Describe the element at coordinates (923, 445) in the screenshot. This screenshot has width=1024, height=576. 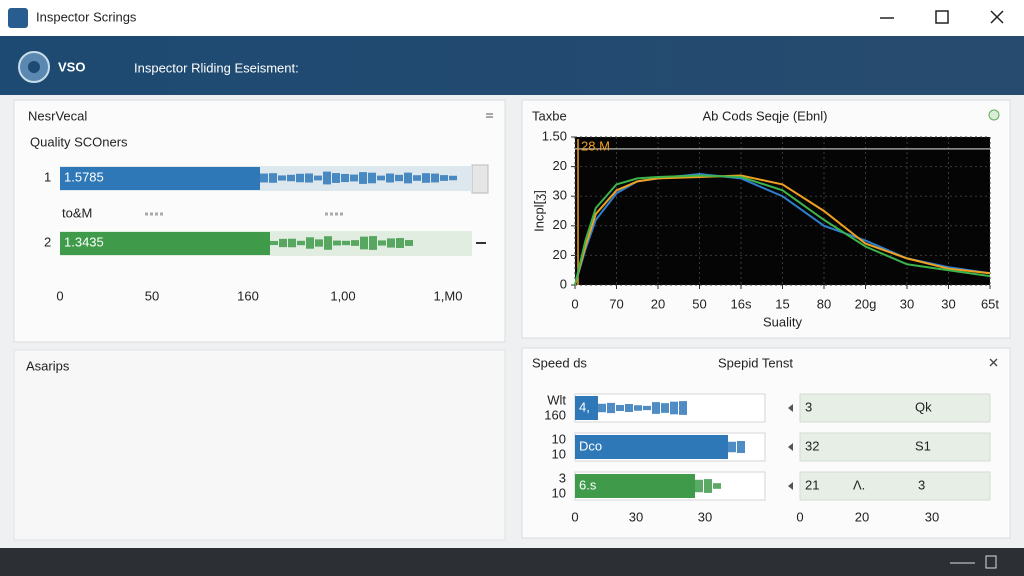
I see `row-value: S1` at that location.